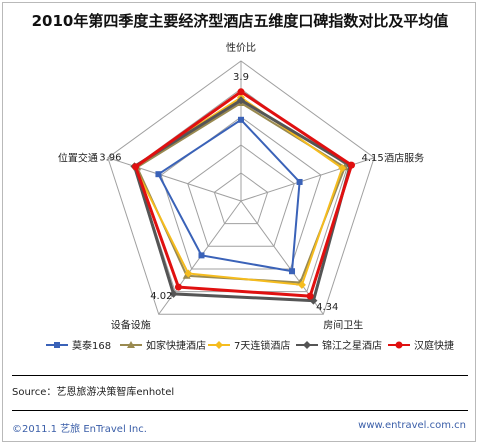 Image resolution: width=480 pixels, height=446 pixels. Describe the element at coordinates (262, 345) in the screenshot. I see `legend-label-2: 7天连锁酒店` at that location.